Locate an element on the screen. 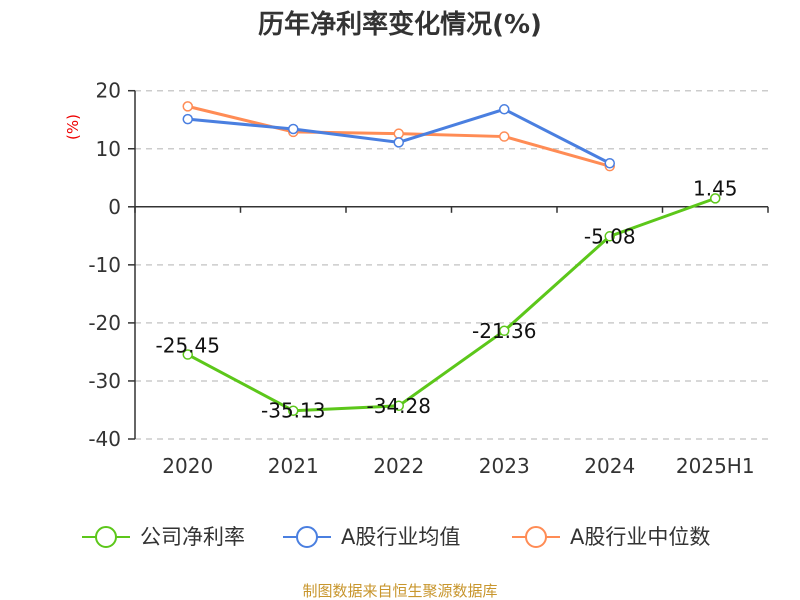 Image resolution: width=800 pixels, height=600 pixels. y-tick-label: -20 is located at coordinates (104, 323).